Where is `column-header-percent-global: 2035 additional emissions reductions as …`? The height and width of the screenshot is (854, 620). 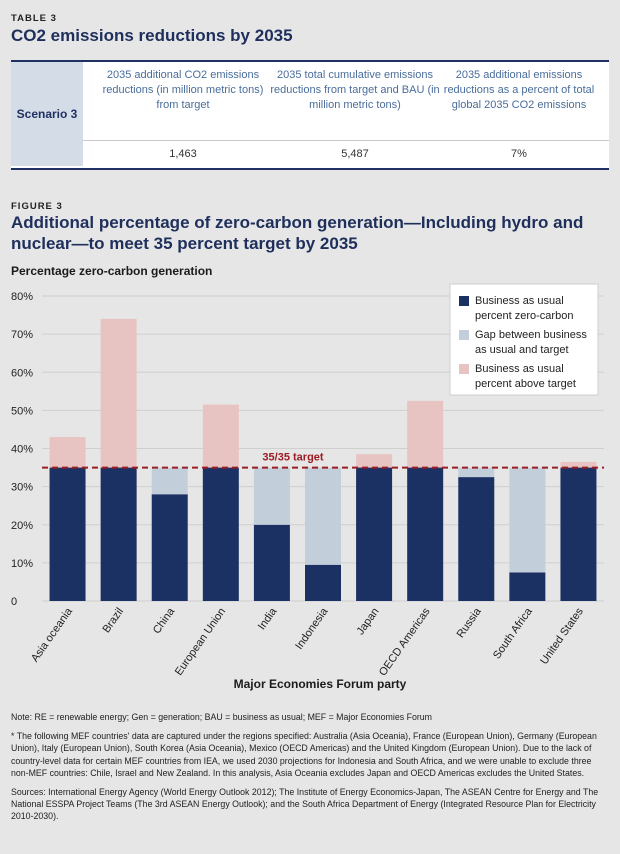
column-header-percent-global: 2035 additional emissions reductions as … is located at coordinates (519, 90).